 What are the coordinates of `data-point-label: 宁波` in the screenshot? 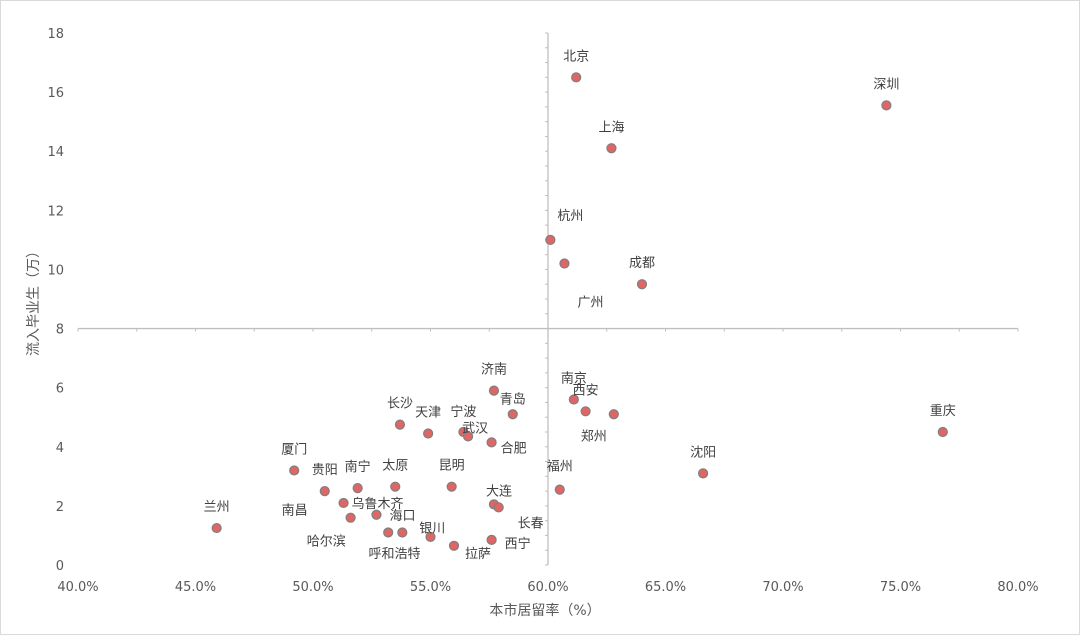 It's located at (463, 412).